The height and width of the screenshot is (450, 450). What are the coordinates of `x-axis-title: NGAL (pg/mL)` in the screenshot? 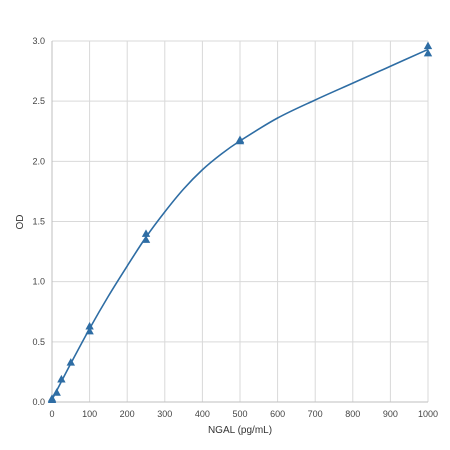 It's located at (240, 430).